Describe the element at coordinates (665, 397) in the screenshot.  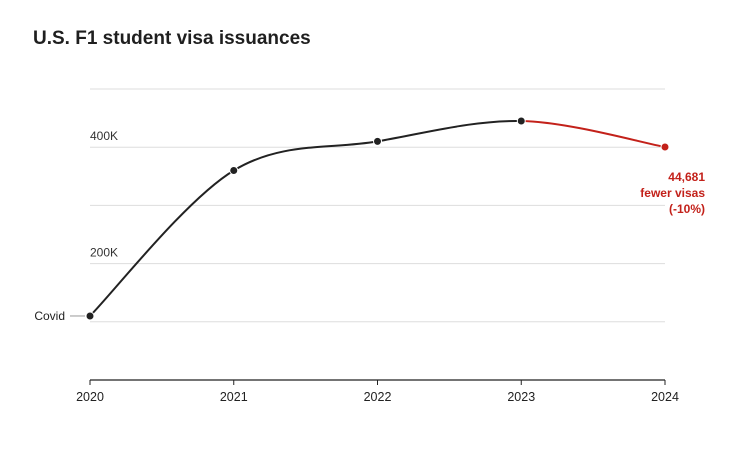
I see `x-tick-label: 2024` at that location.